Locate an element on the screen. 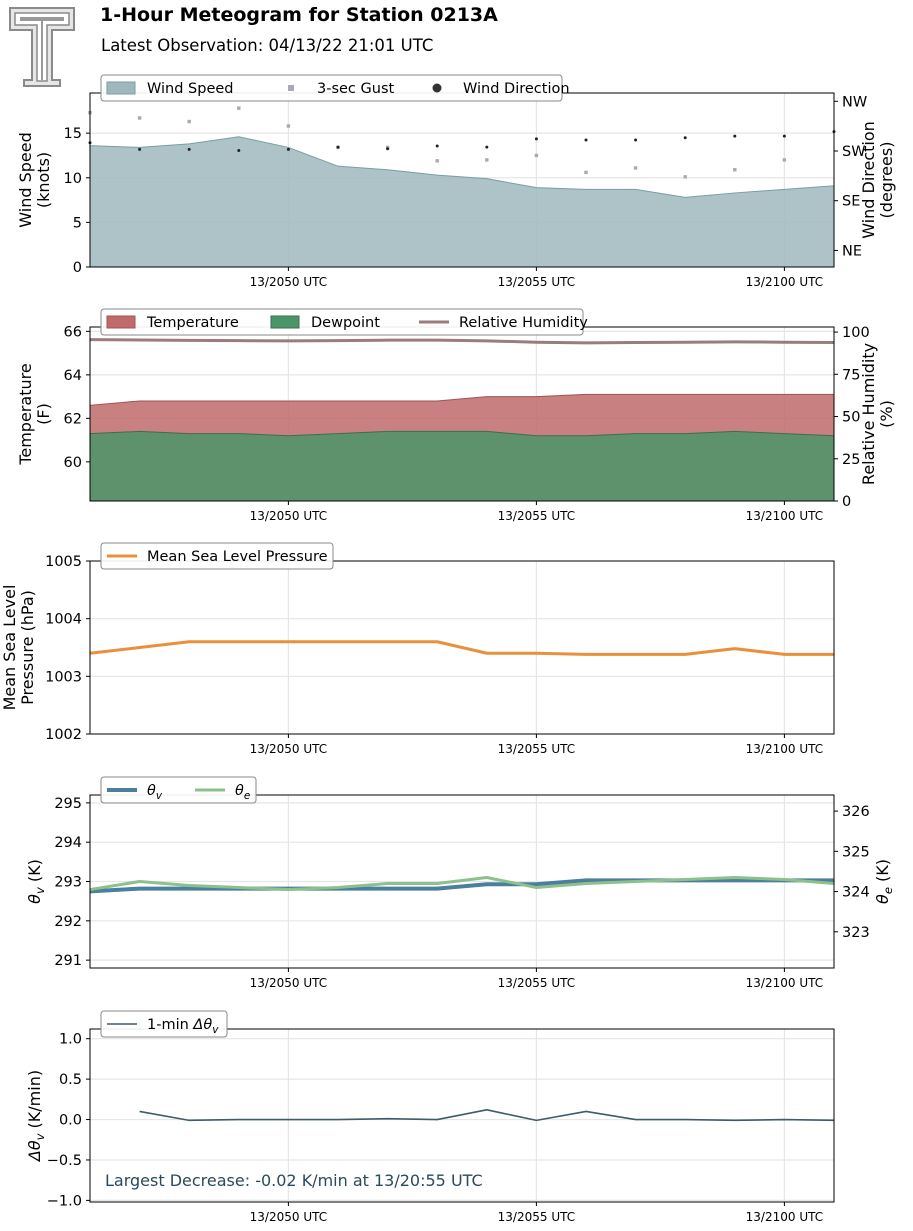 This screenshot has width=913, height=1231. y-axis-label: (F) is located at coordinates (43, 414).